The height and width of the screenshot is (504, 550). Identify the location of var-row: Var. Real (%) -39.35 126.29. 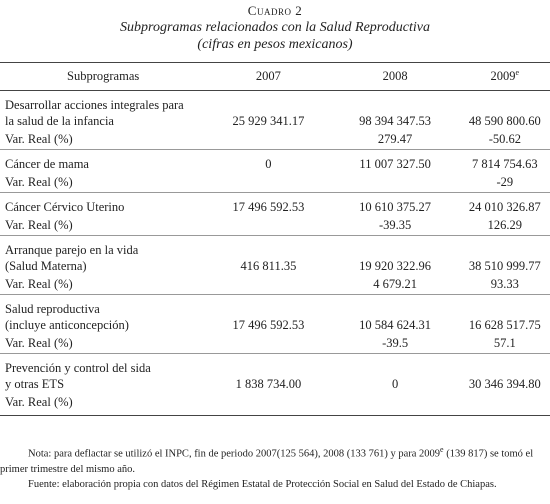
(275, 225).